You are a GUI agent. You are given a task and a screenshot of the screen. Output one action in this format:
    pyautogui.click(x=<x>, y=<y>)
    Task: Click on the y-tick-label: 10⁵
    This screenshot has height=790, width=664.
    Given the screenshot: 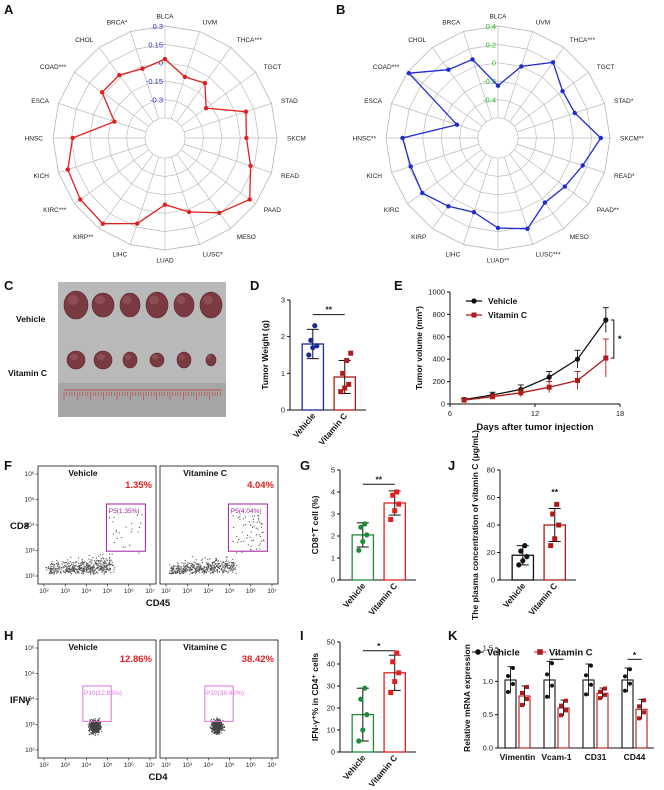 What is the action you would take?
    pyautogui.click(x=30, y=500)
    